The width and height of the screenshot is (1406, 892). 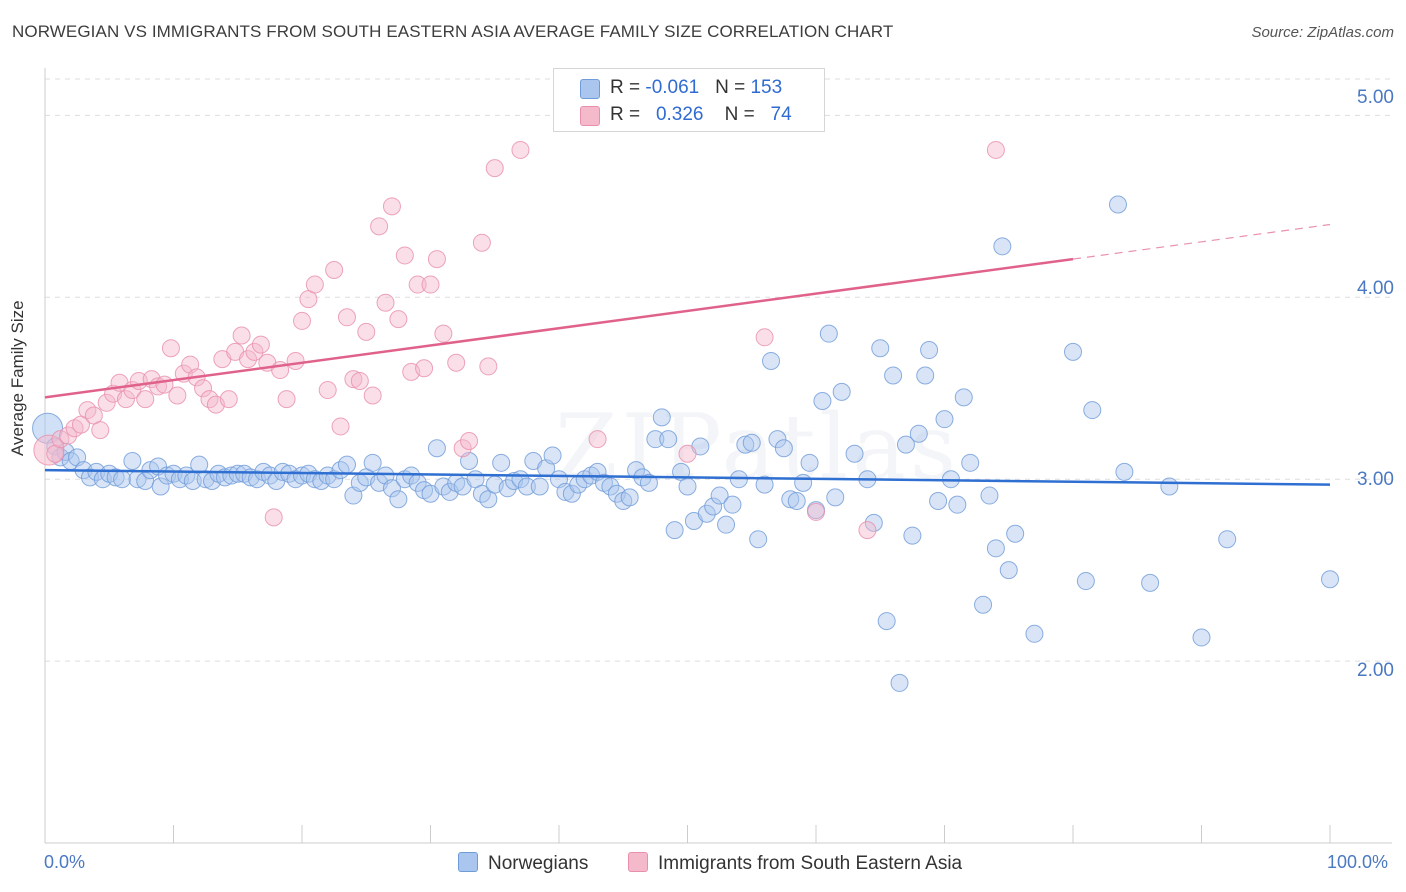 I want to click on y-axis-label: Average Family Size, so click(x=17, y=378).